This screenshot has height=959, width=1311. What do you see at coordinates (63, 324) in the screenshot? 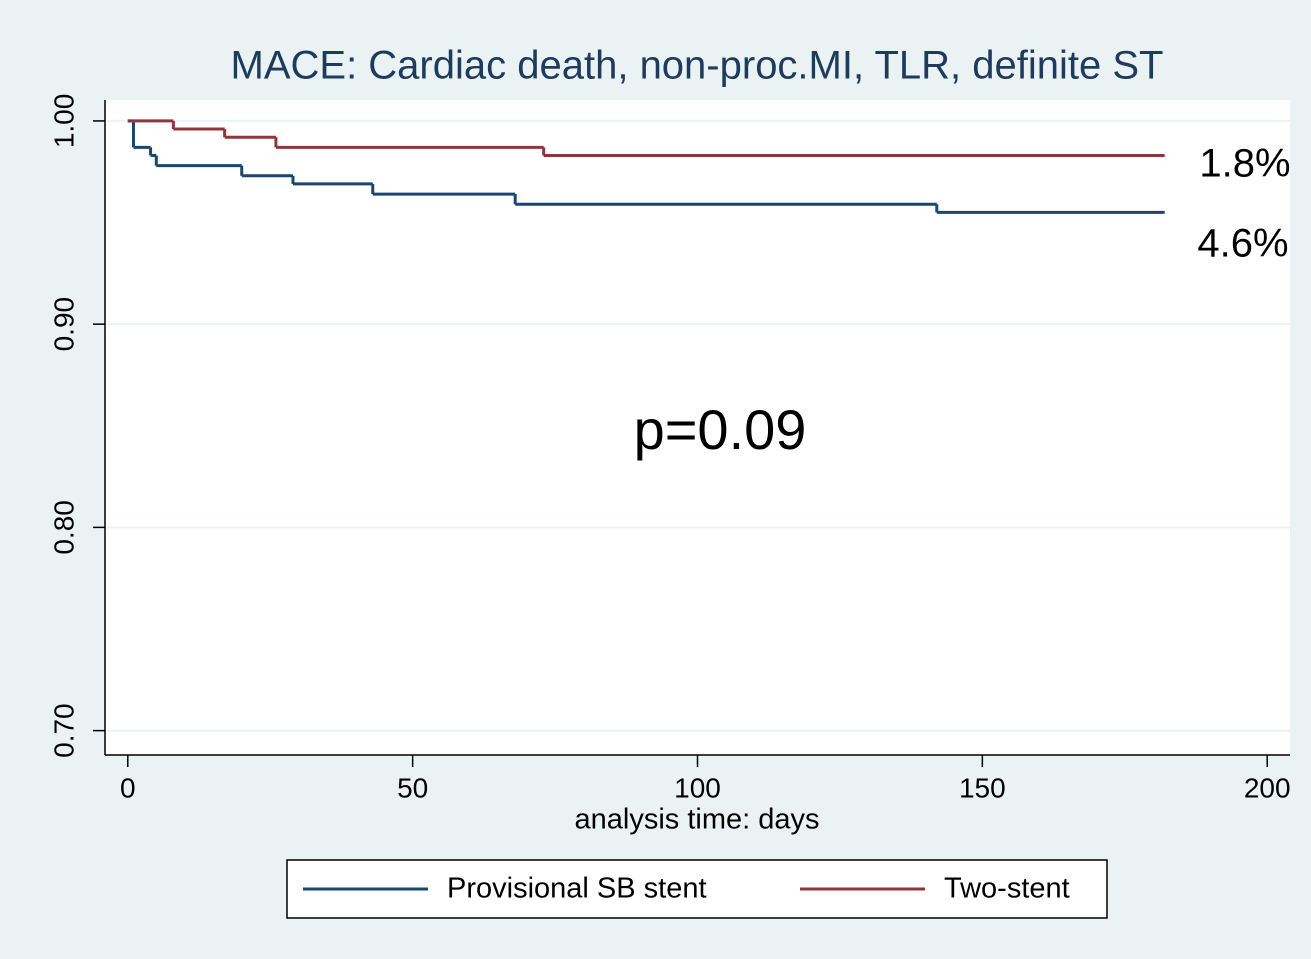
I see `y-tick-label: 0.90` at bounding box center [63, 324].